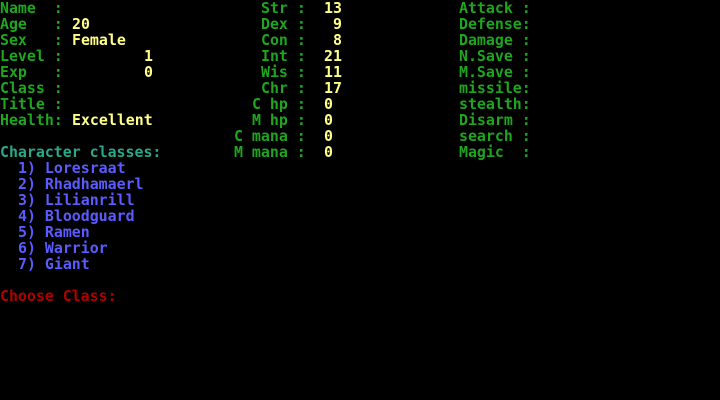 The image size is (720, 400). Describe the element at coordinates (58, 296) in the screenshot. I see `choose-class-prompt: Choose Class:` at that location.